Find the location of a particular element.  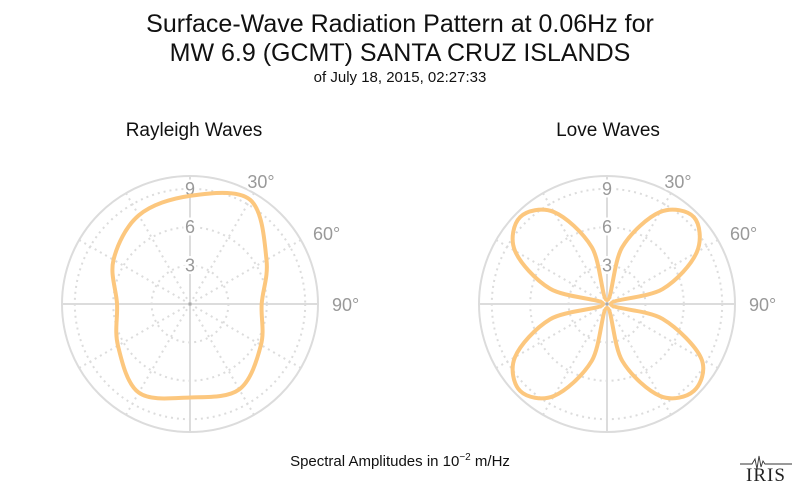

logo-text: IRIS is located at coordinates (766, 475).